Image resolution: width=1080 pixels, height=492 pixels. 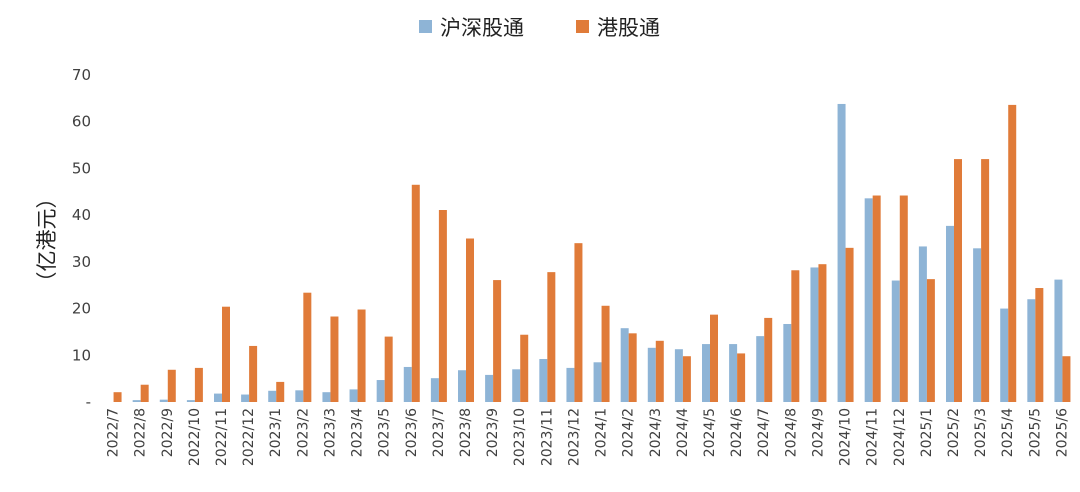 I want to click on x-tick-label: 2023/4, so click(x=358, y=432).